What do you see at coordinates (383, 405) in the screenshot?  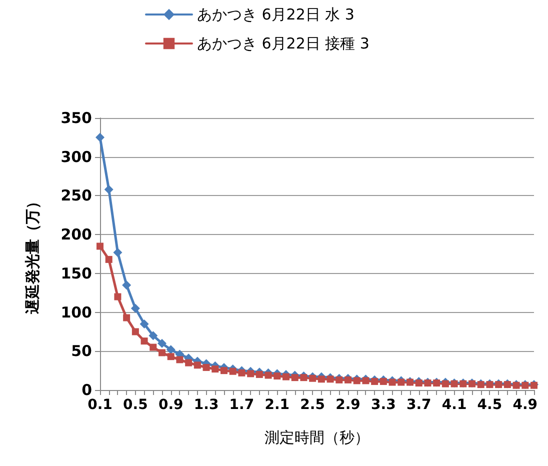 I see `x-tick-label: 3.3` at bounding box center [383, 405].